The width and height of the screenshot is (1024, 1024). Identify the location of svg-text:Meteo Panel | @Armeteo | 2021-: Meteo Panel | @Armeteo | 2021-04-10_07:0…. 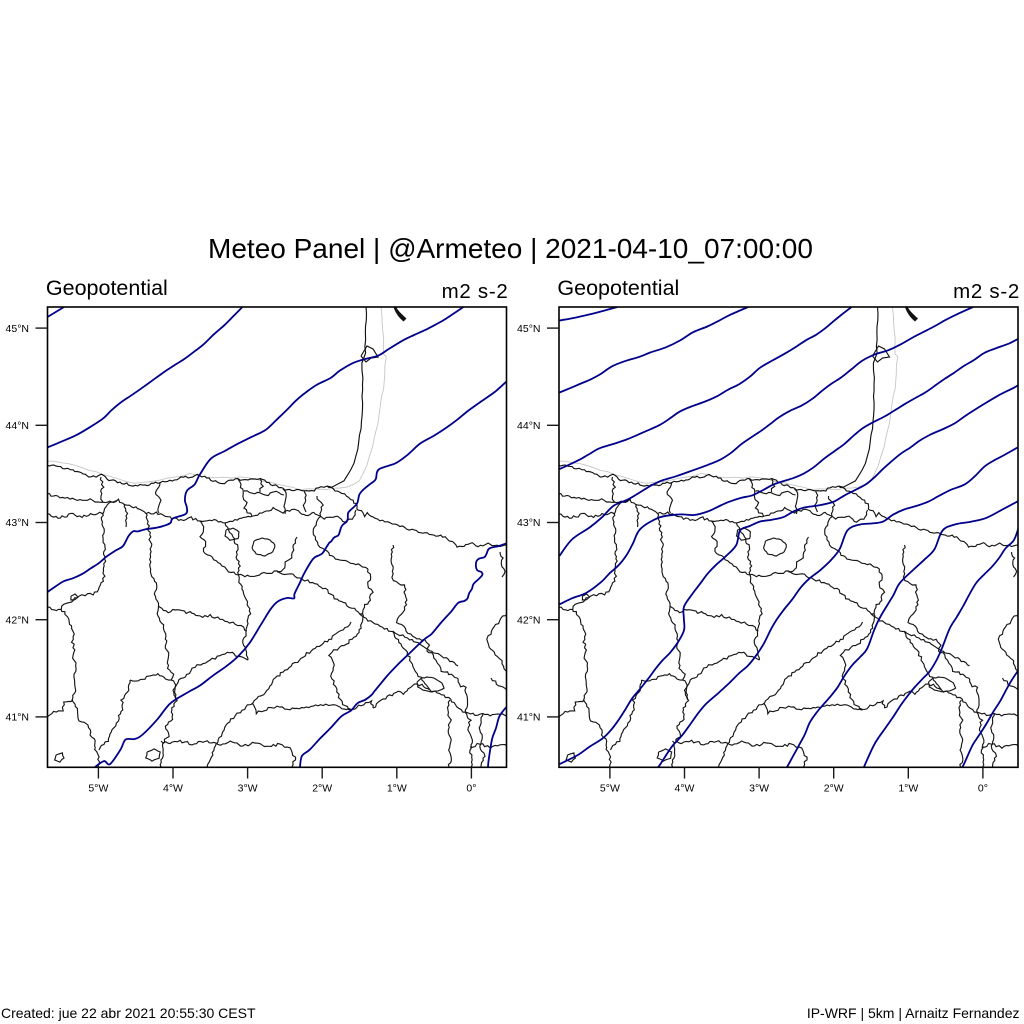
(510, 248).